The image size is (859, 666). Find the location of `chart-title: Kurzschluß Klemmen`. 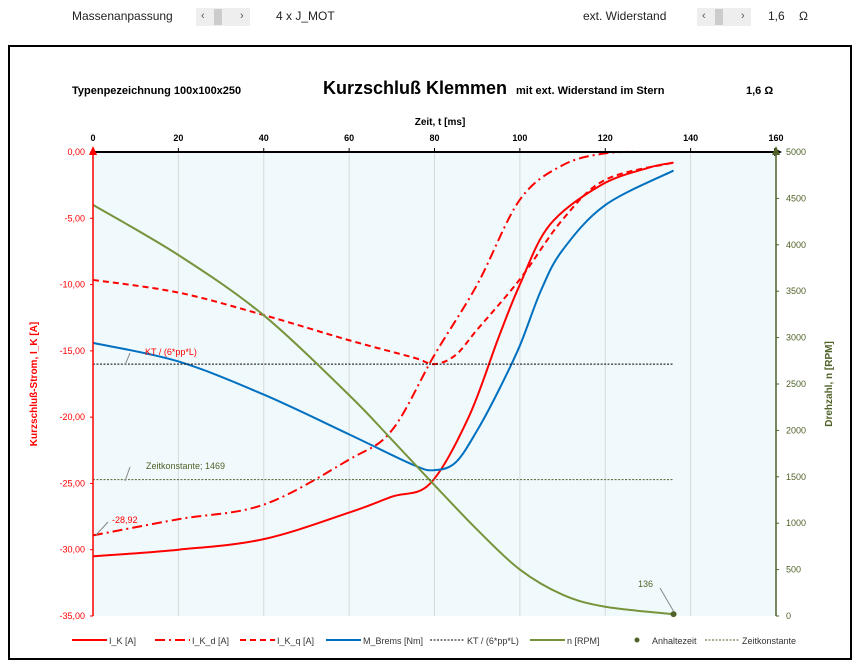

chart-title: Kurzschluß Klemmen is located at coordinates (415, 88).